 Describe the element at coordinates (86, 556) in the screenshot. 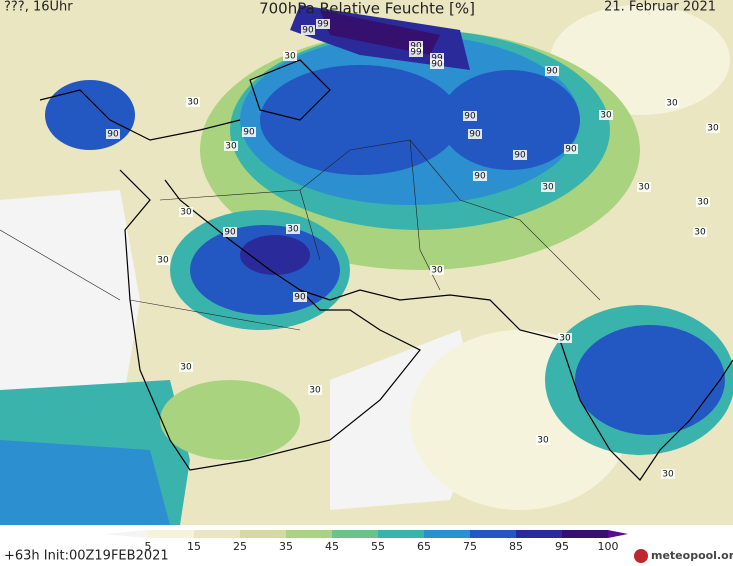

I see `run-info: +63h Init:00Z19FEB2021` at that location.